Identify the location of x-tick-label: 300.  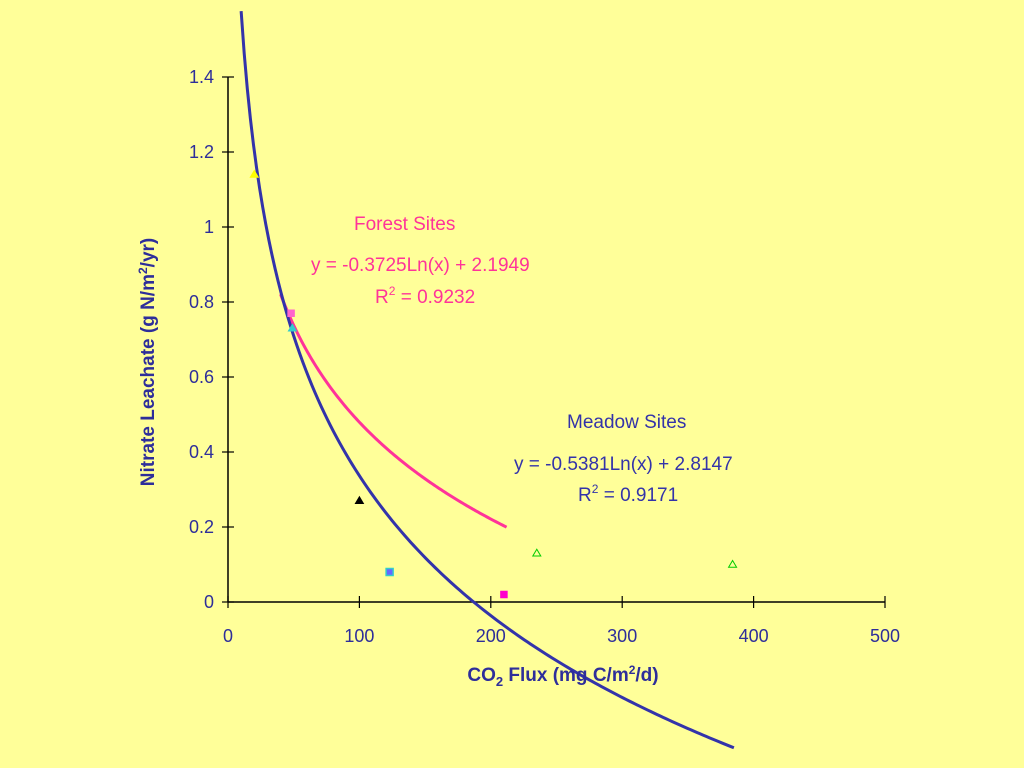
(622, 636).